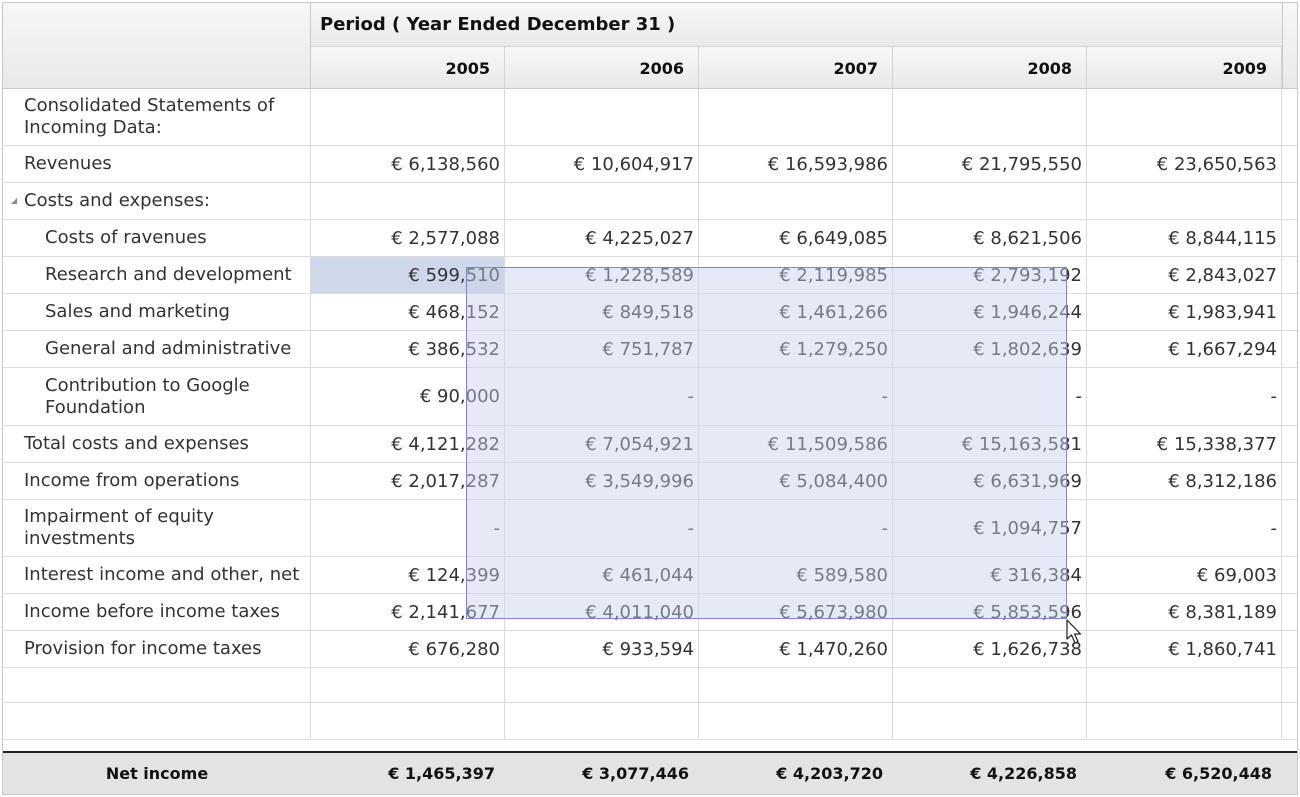  What do you see at coordinates (408, 396) in the screenshot?
I see `data-cell: € 90,000` at bounding box center [408, 396].